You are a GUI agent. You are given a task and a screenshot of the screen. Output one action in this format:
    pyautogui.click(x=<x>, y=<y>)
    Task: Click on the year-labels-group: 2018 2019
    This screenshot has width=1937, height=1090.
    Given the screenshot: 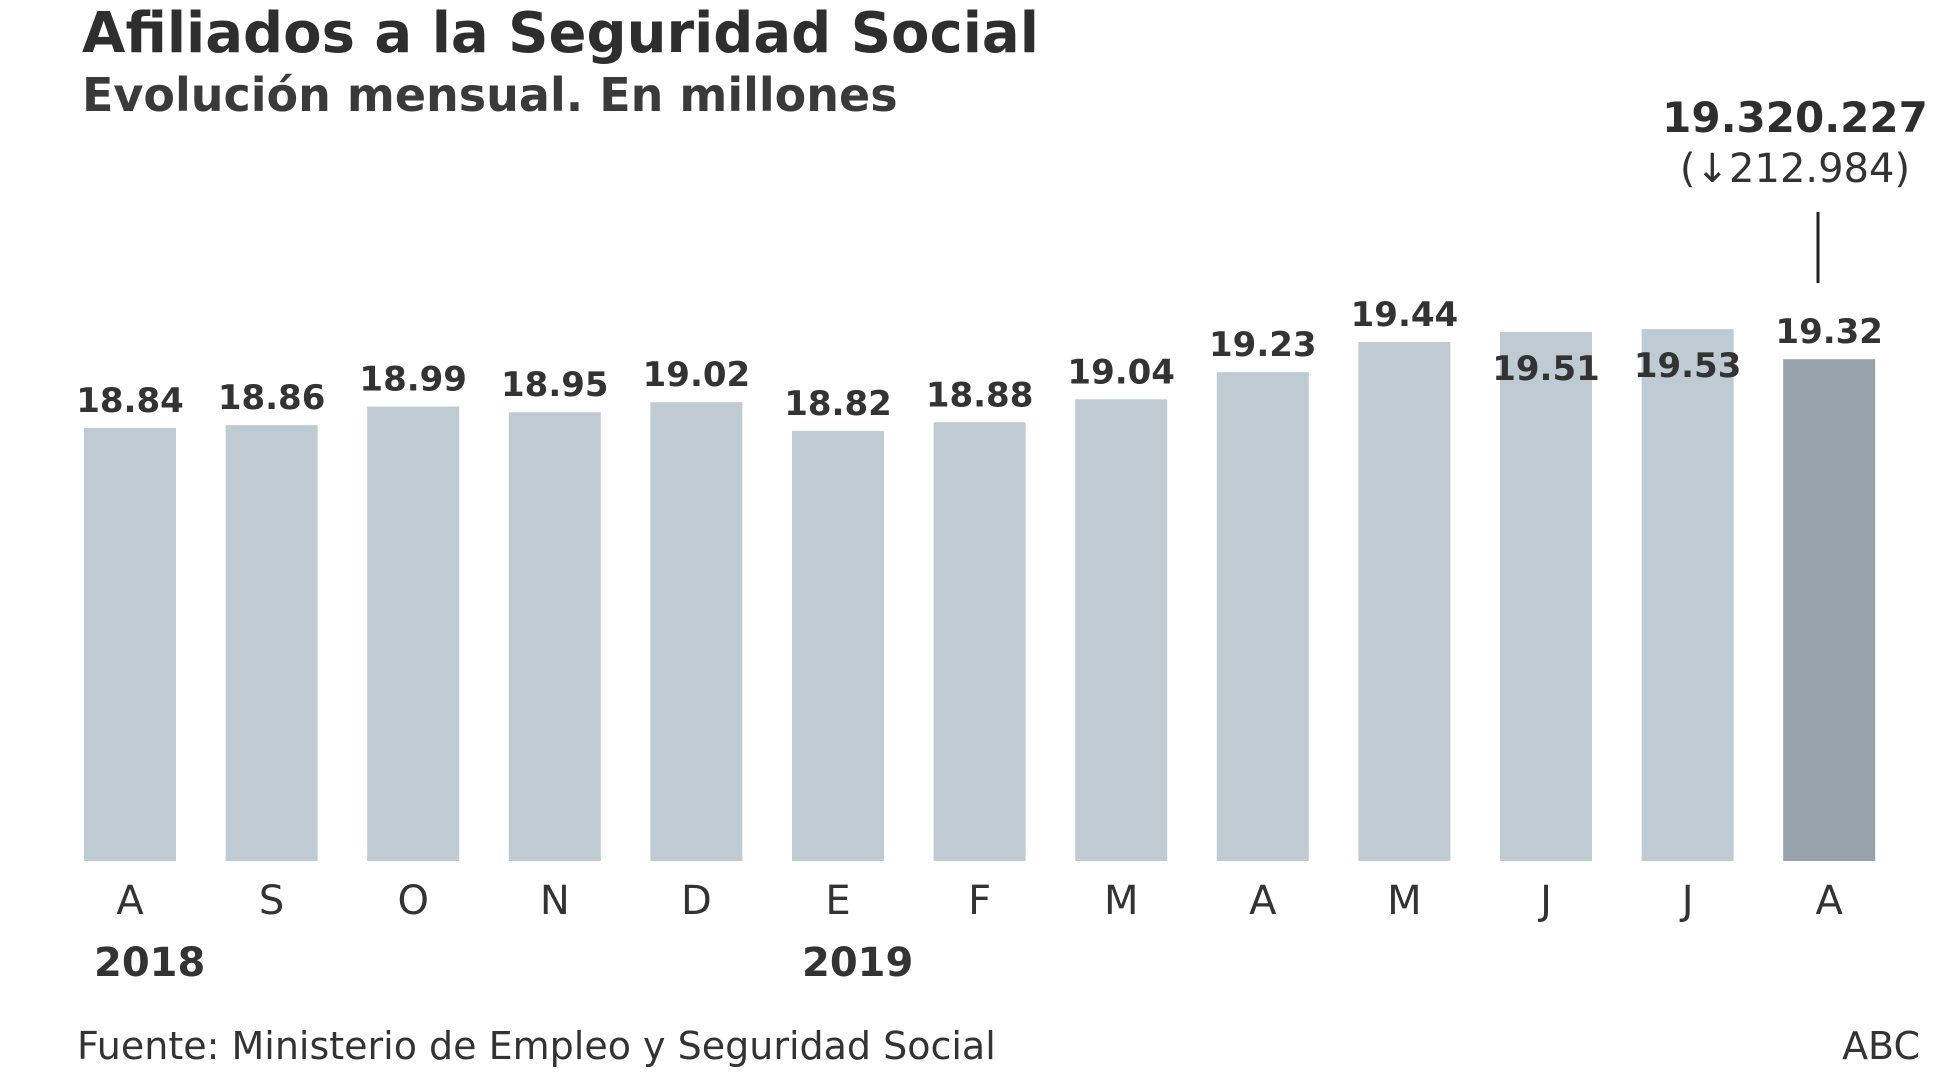 What is the action you would take?
    pyautogui.click(x=503, y=963)
    